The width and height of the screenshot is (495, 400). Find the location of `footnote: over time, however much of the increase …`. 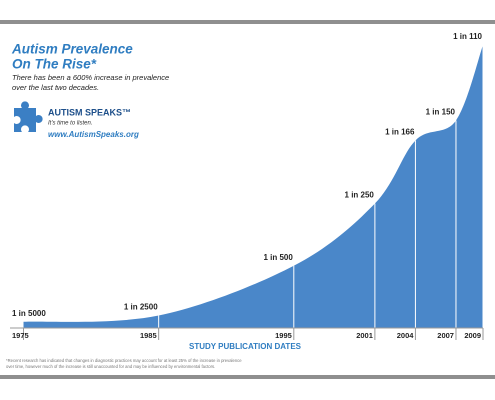

footnote: over time, however much of the increase … is located at coordinates (110, 366).